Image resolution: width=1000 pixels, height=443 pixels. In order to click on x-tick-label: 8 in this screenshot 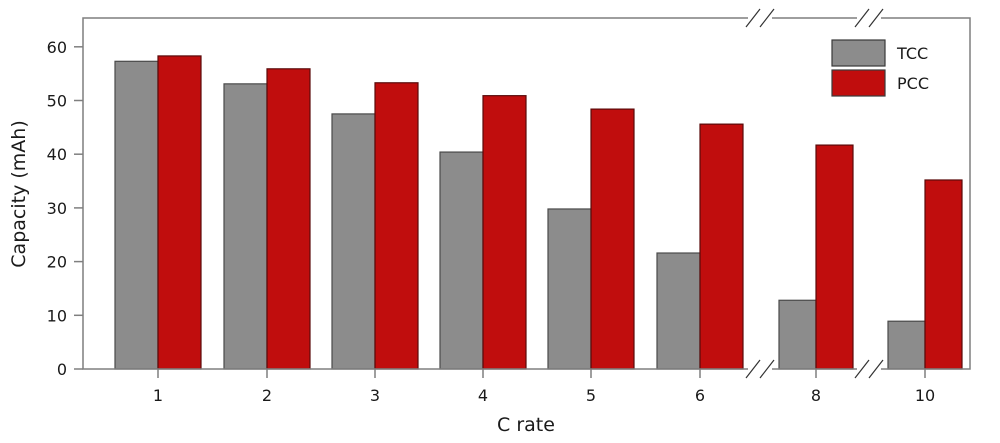, I will do `click(816, 395)`.